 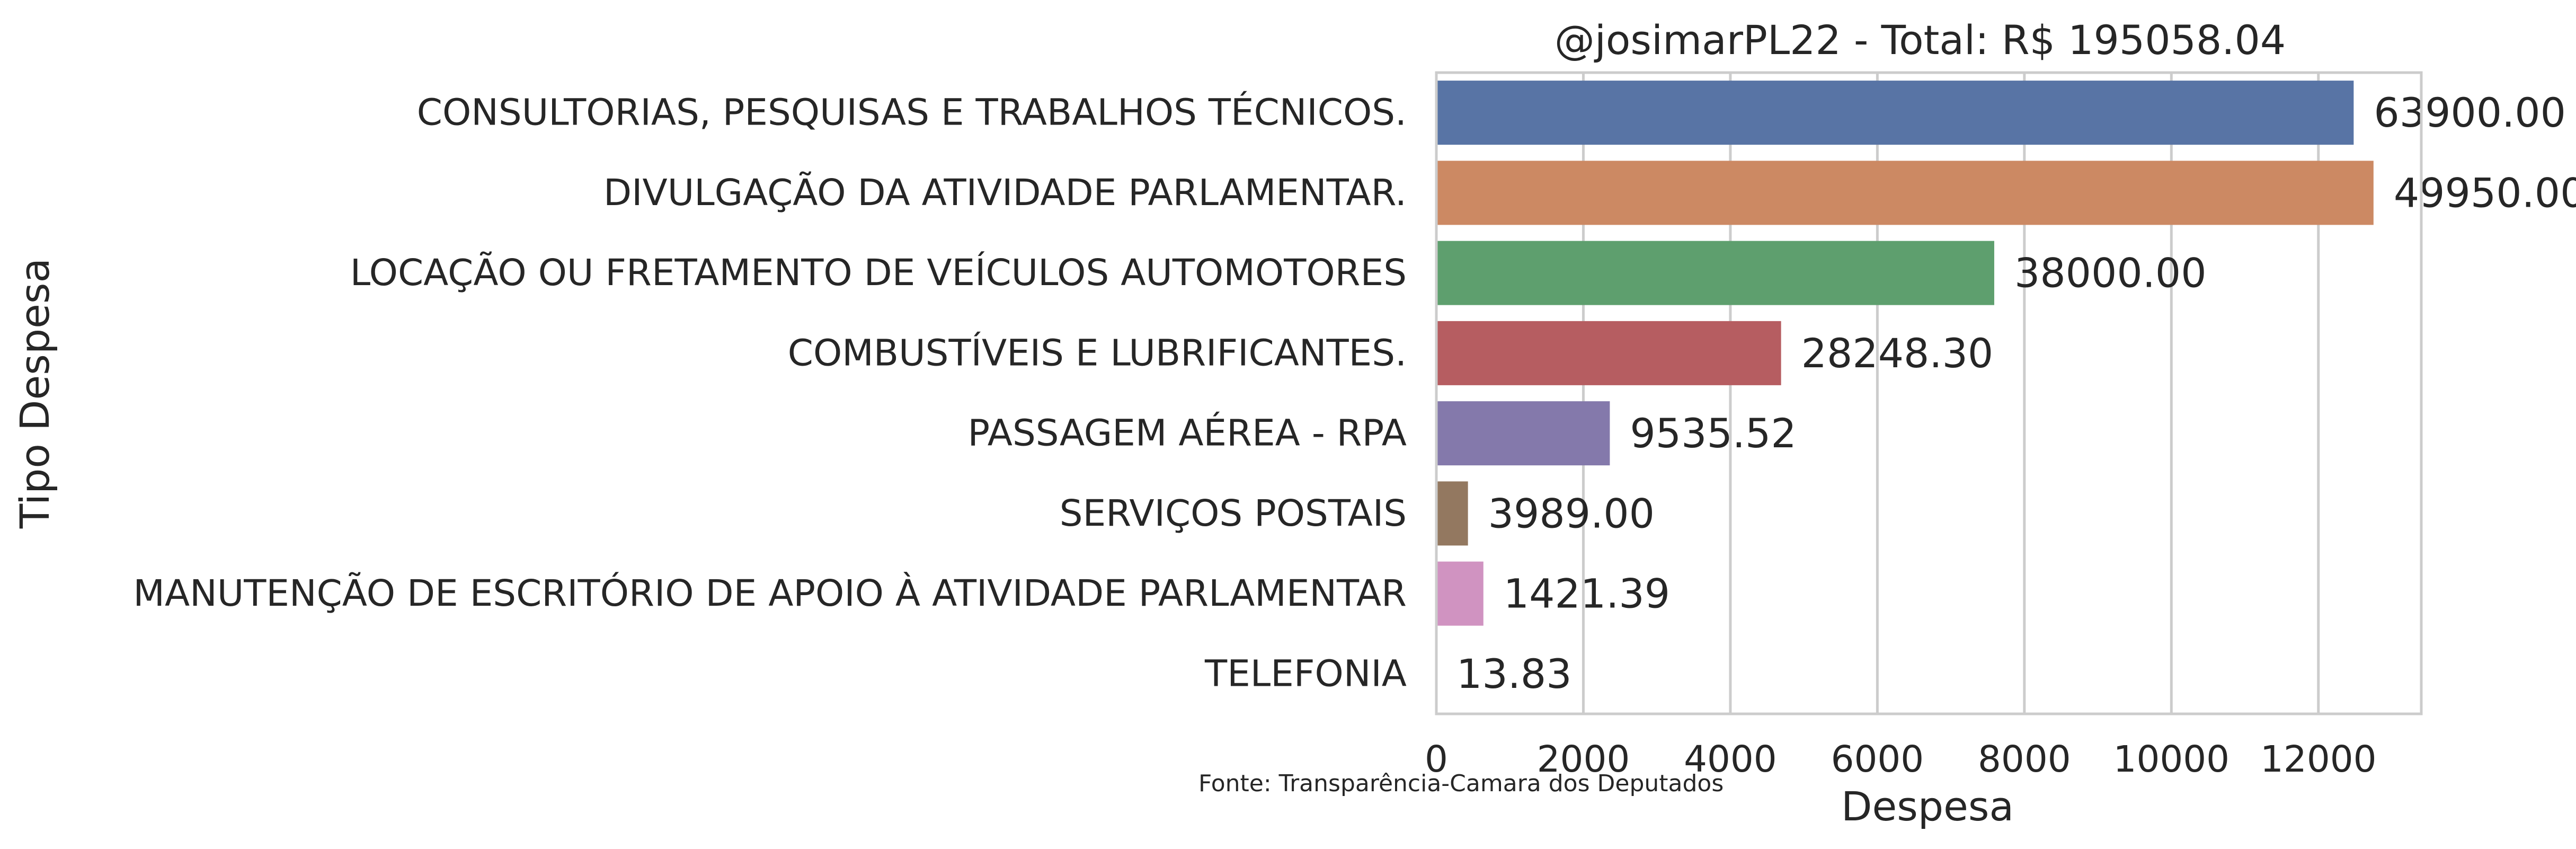 What do you see at coordinates (2485, 192) in the screenshot?
I see `data-label: 49950.00` at bounding box center [2485, 192].